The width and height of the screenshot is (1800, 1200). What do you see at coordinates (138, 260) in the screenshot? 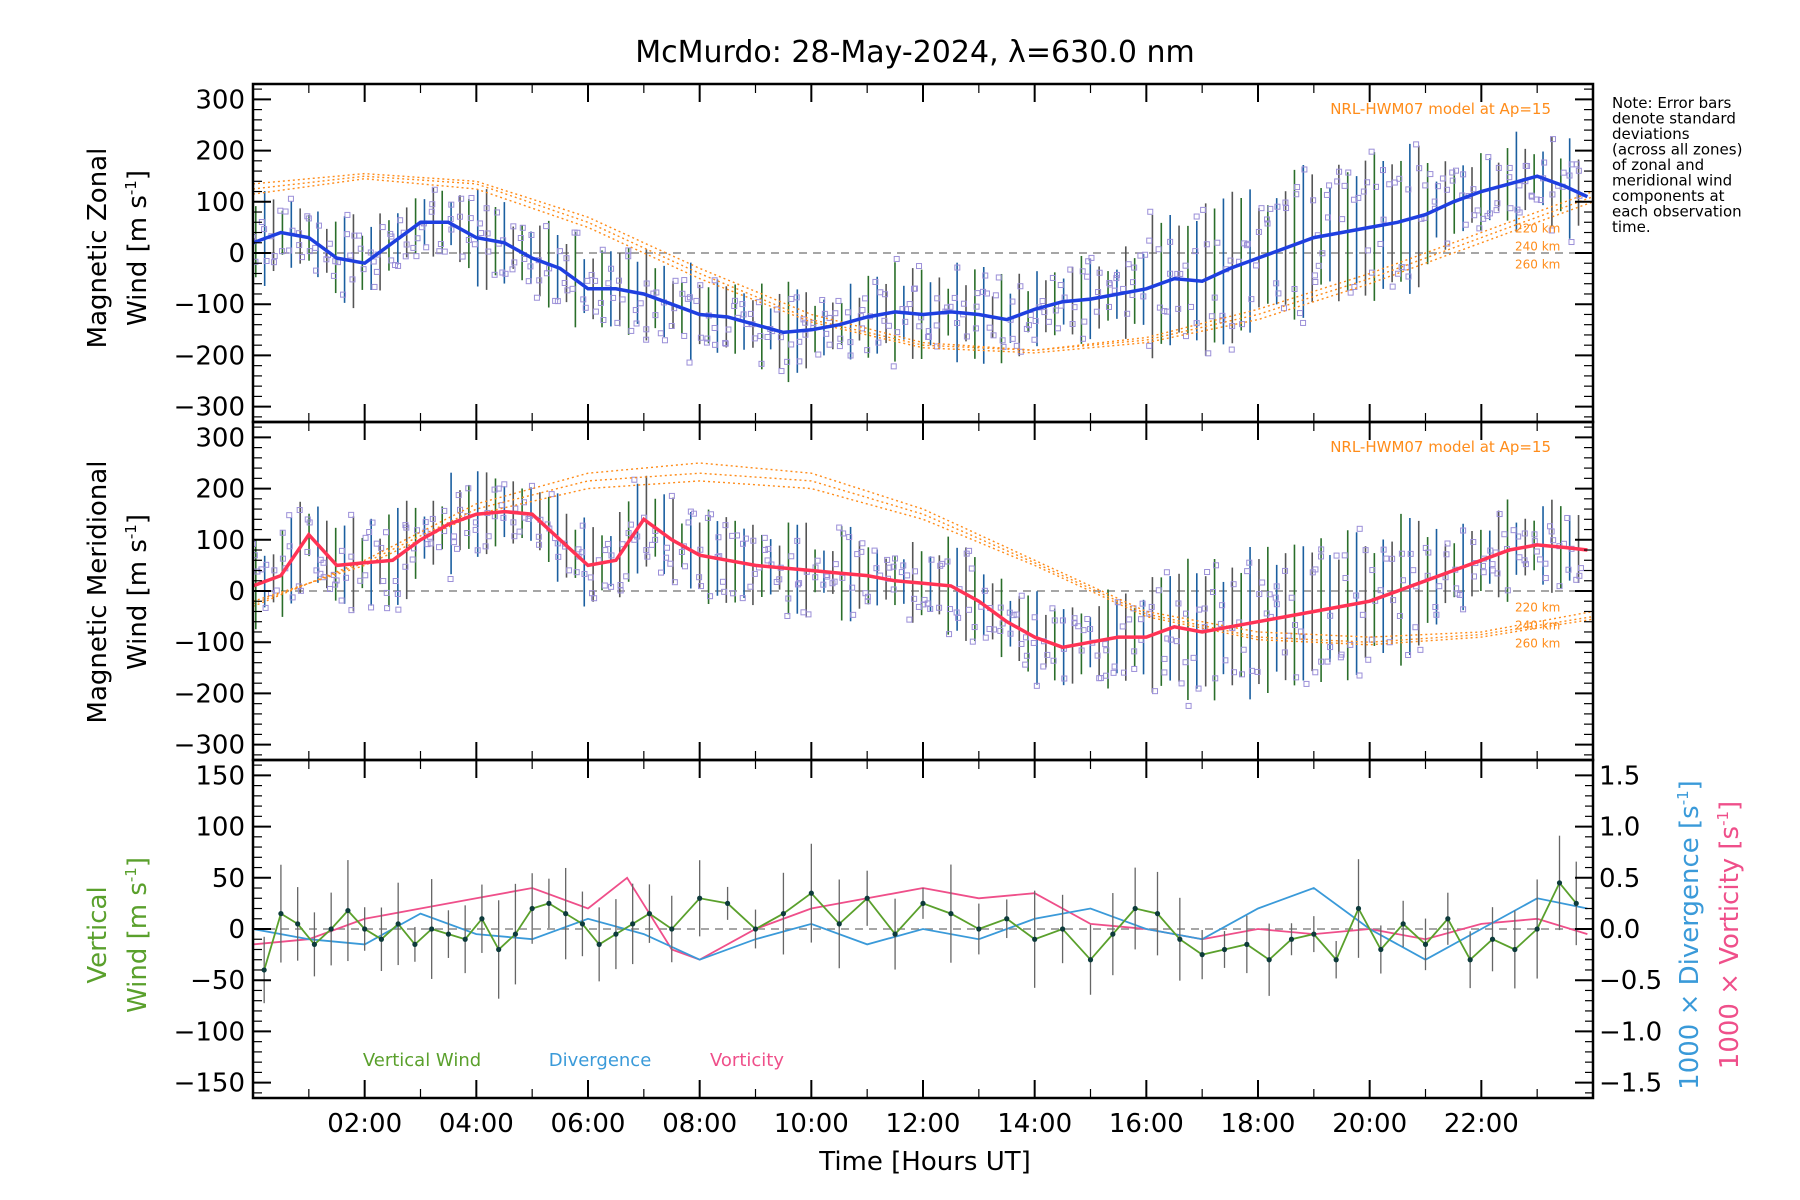
I see `zonal-ylabel-main: Wind [m s` at bounding box center [138, 260].